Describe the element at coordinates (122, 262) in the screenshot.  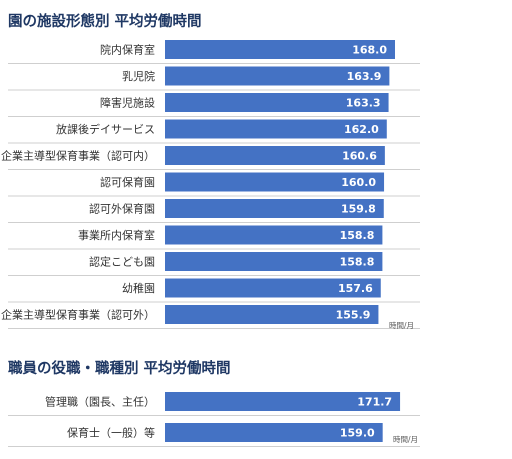
I see `category-label: 認定こども園` at that location.